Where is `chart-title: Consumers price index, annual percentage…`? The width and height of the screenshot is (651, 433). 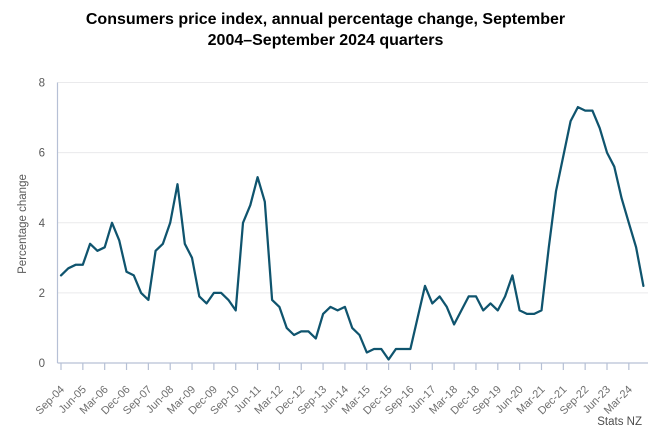 chart-title: Consumers price index, annual percentage… is located at coordinates (325, 30).